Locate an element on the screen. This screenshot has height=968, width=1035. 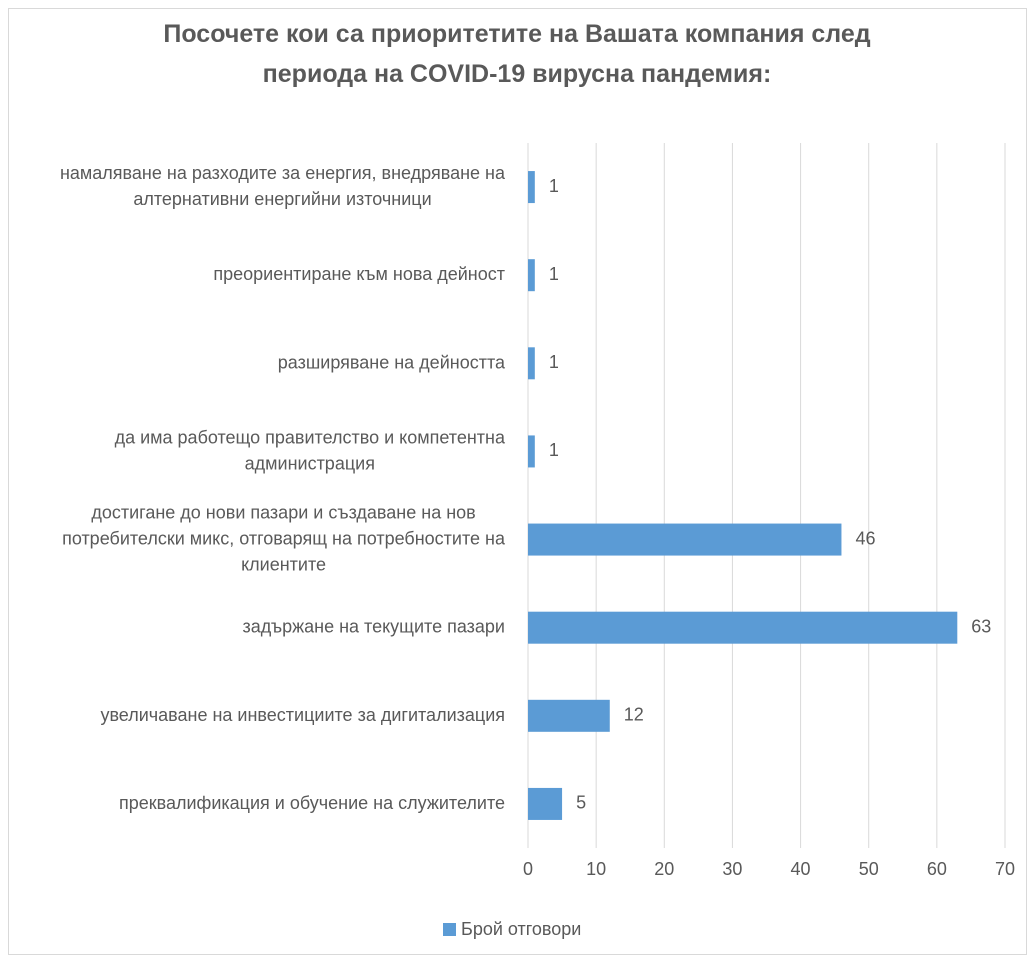
y-tick-label: преориентиране към нова дейност is located at coordinates (359, 274).